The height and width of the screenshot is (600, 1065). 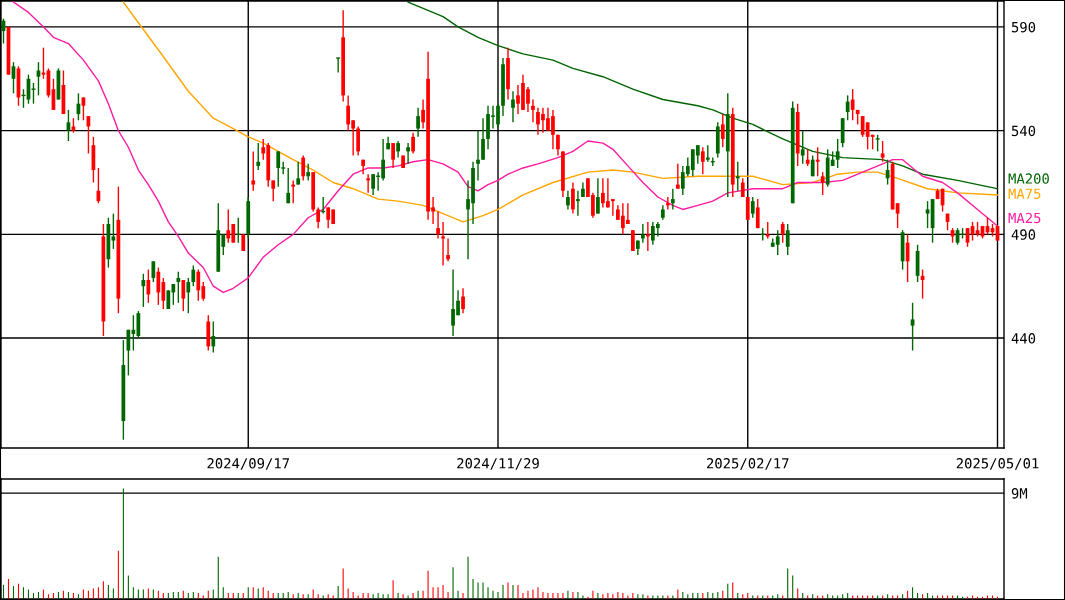 What do you see at coordinates (1024, 194) in the screenshot?
I see `series-label: MA75` at bounding box center [1024, 194].